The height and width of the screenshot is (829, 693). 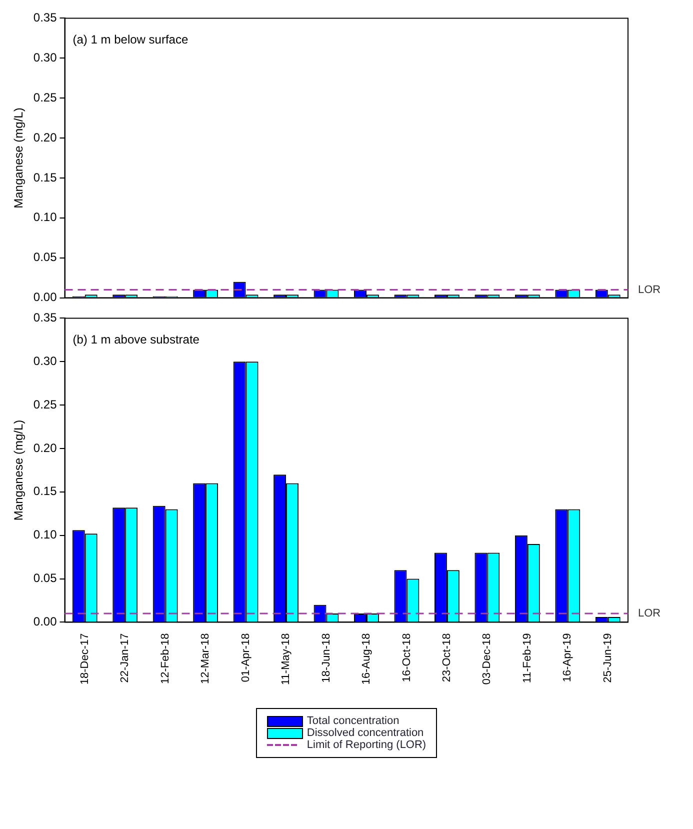 I want to click on x-tick-label: 18-Jun-18, so click(x=326, y=658).